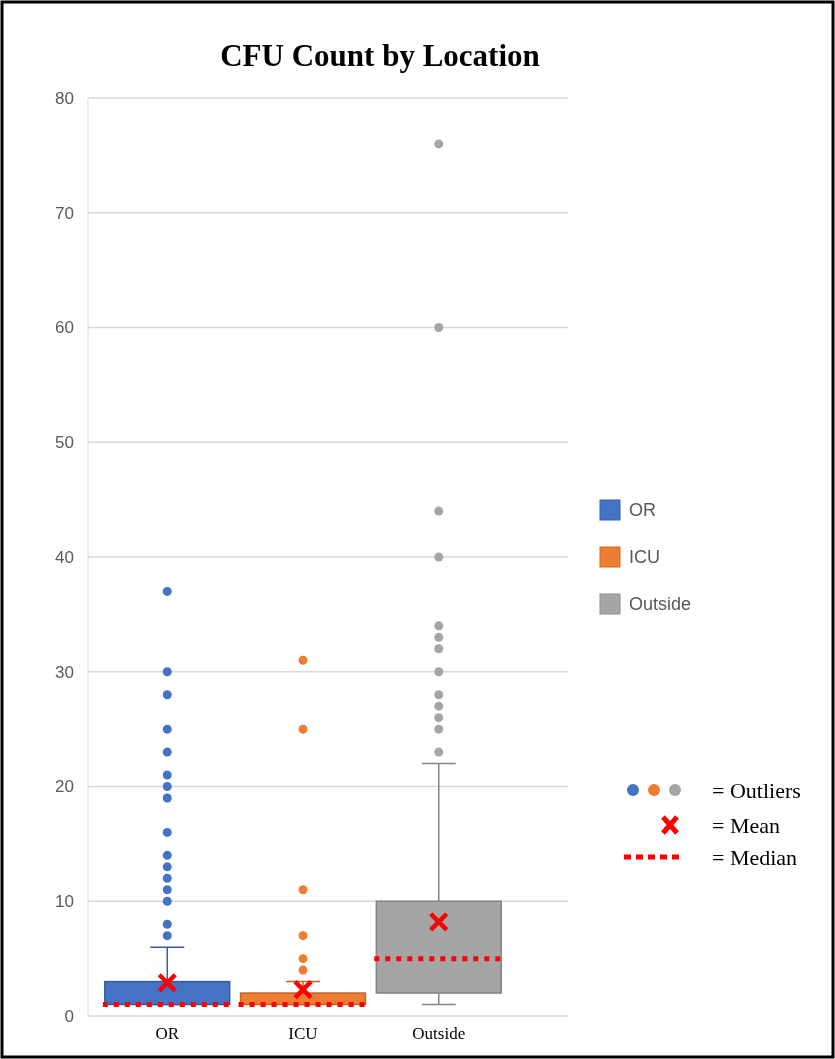  I want to click on y-tick-label: 10, so click(64, 902).